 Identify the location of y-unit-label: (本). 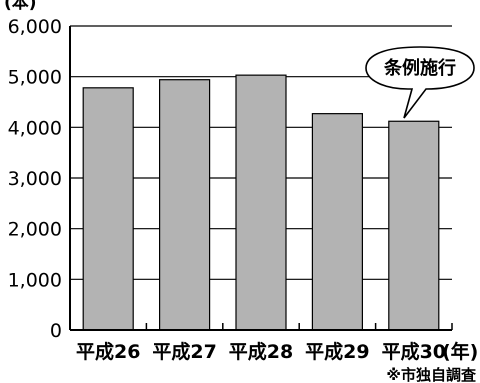
(20, 6).